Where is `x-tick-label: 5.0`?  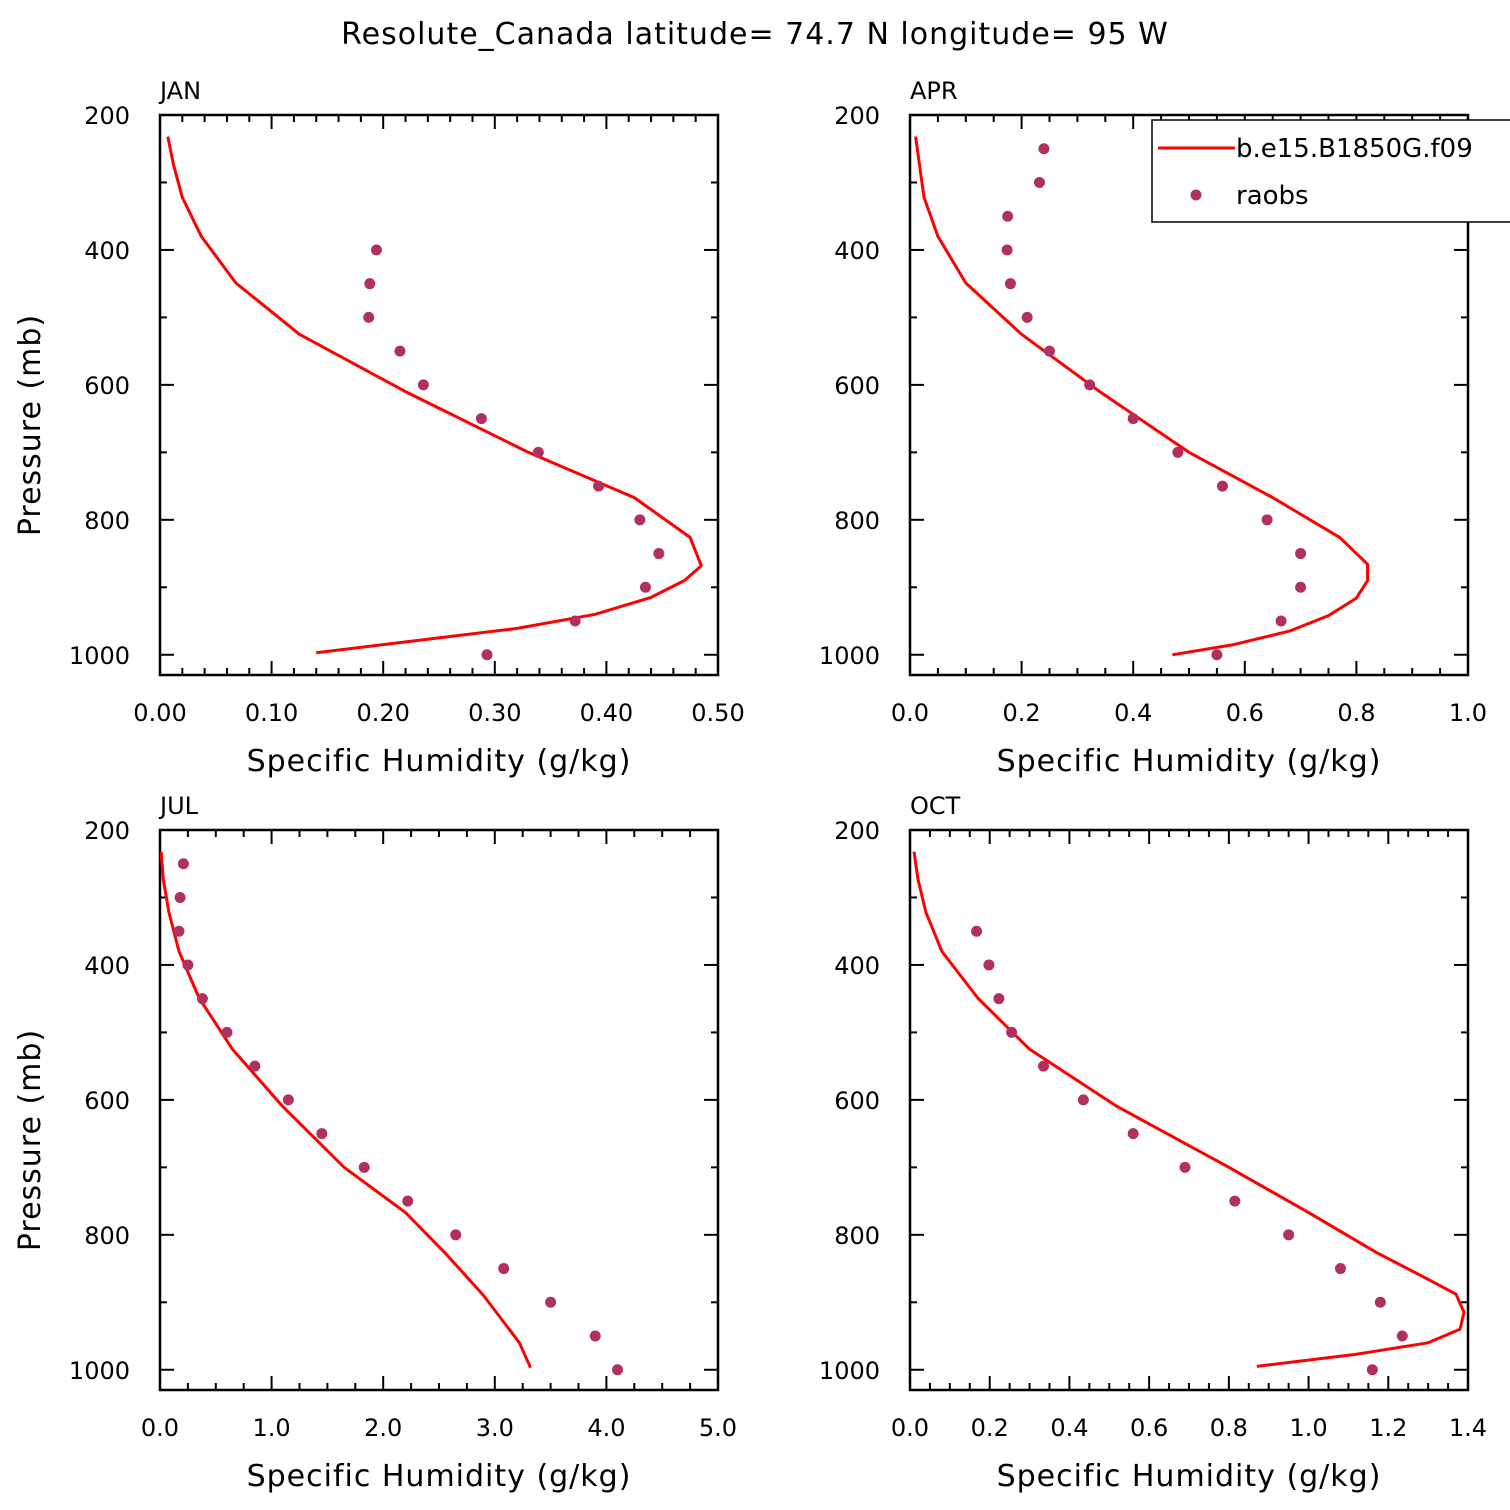
x-tick-label: 5.0 is located at coordinates (718, 1428).